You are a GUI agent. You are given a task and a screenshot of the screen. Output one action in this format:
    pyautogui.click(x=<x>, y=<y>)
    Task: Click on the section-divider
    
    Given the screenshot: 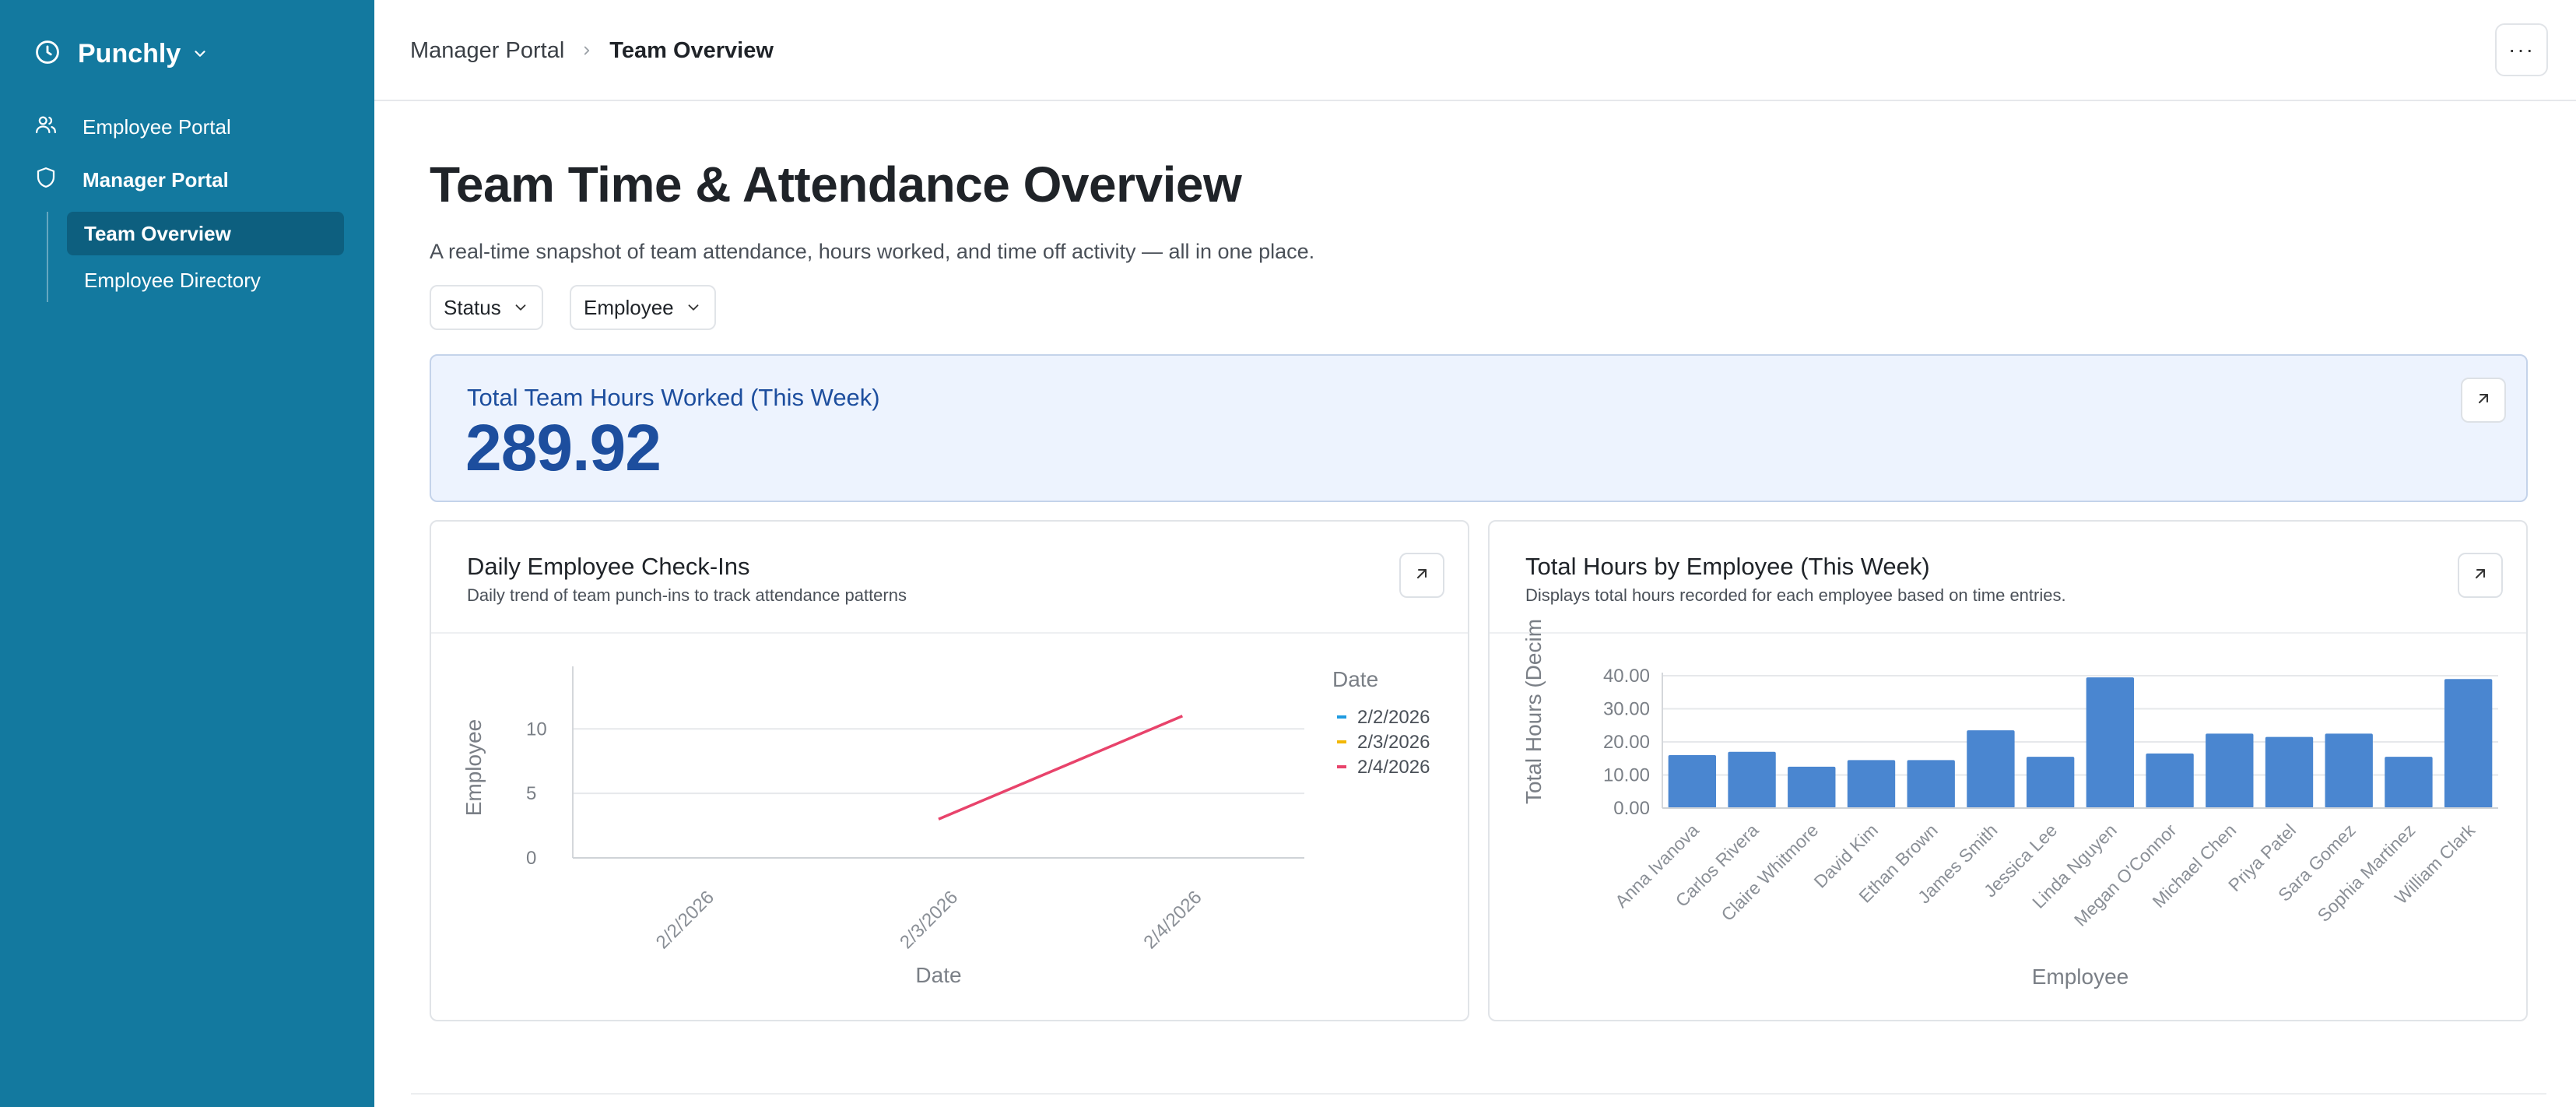 What is the action you would take?
    pyautogui.click(x=1479, y=1094)
    